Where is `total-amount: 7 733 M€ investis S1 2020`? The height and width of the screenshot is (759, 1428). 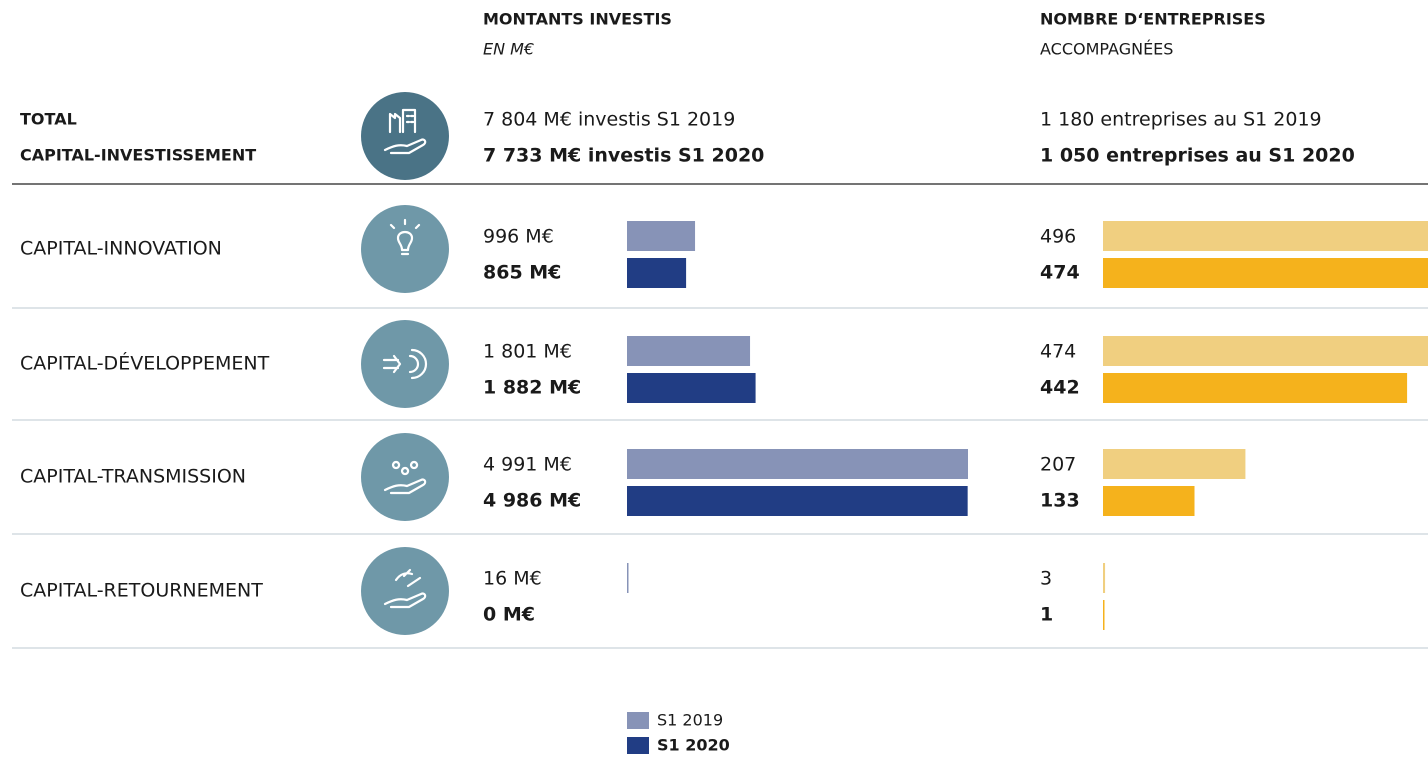 total-amount: 7 733 M€ investis S1 2020 is located at coordinates (623, 156).